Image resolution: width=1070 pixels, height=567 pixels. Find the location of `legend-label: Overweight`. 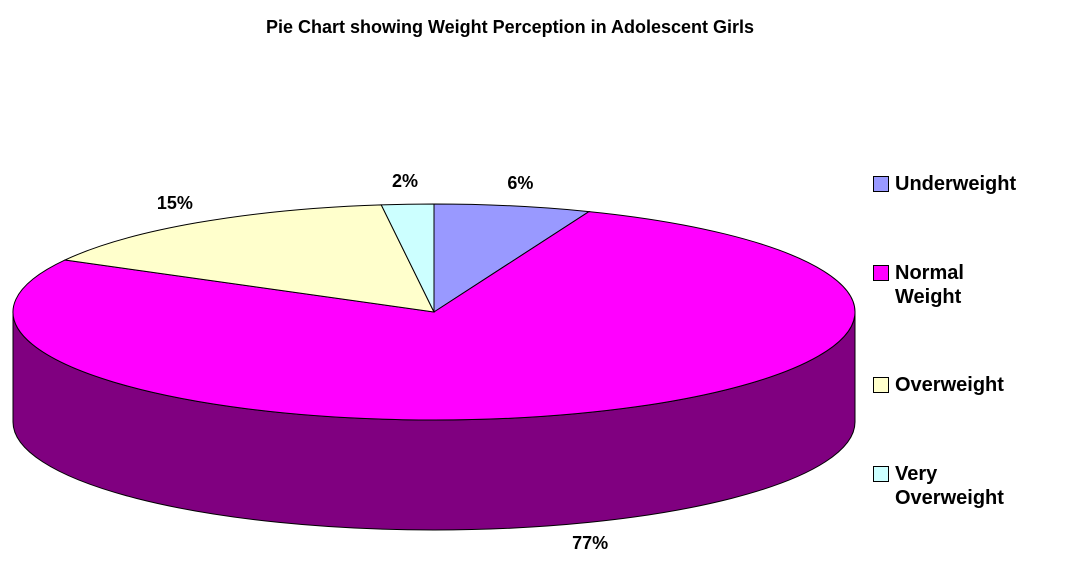

legend-label: Overweight is located at coordinates (949, 385).